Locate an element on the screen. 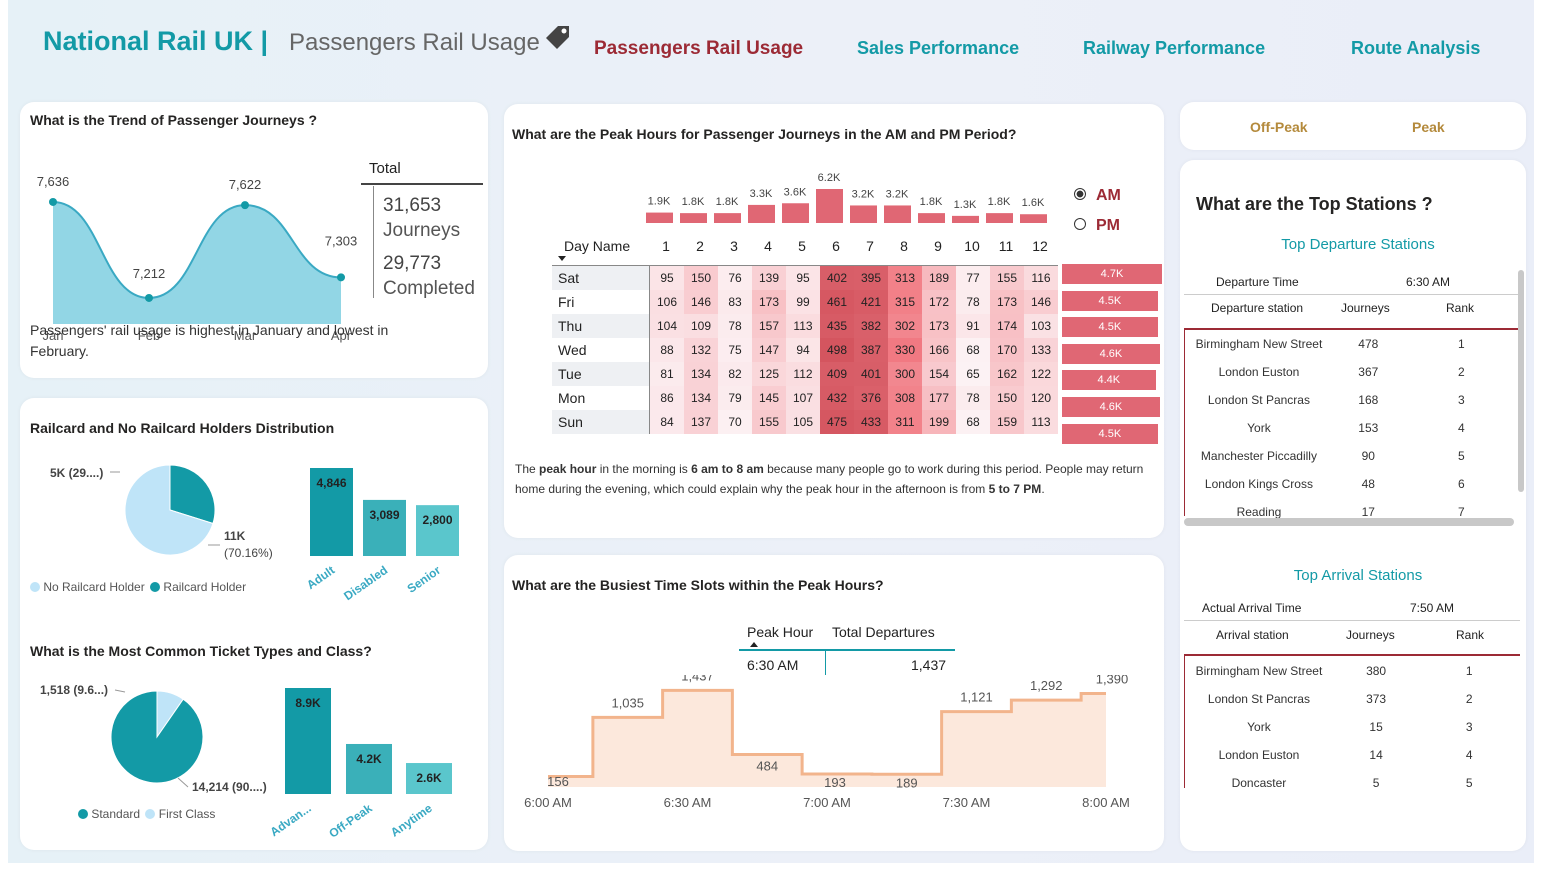 The height and width of the screenshot is (869, 1543). slot-x-tick: 6:30 AM is located at coordinates (688, 802).